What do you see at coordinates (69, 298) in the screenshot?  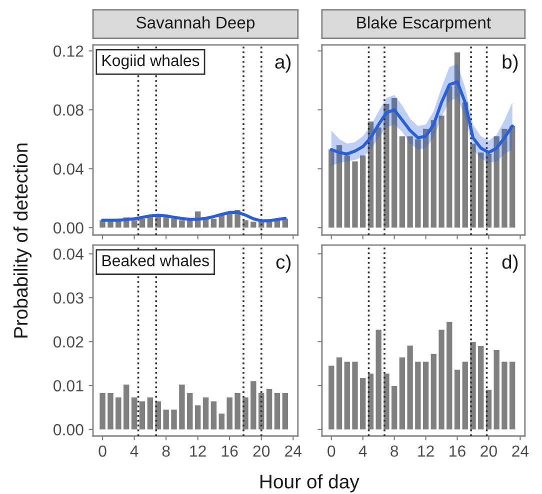 I see `y-tick-label: 0.03` at bounding box center [69, 298].